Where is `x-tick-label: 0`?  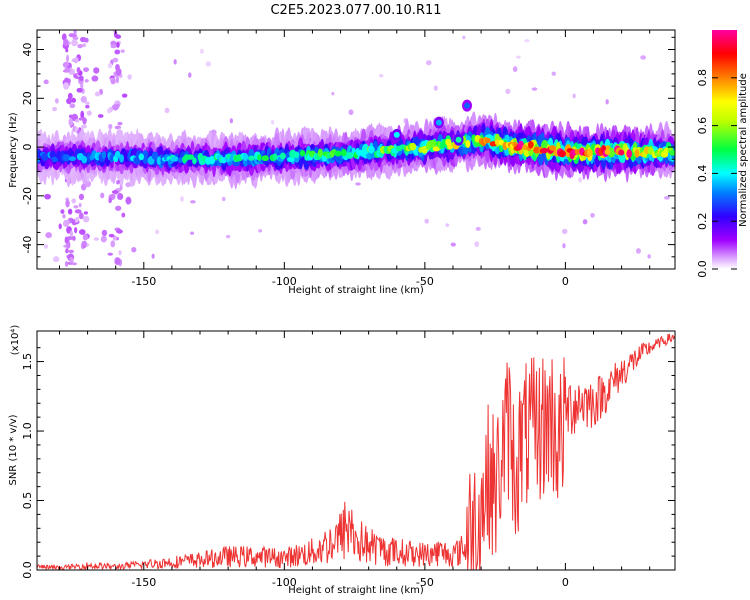 x-tick-label: 0 is located at coordinates (565, 582).